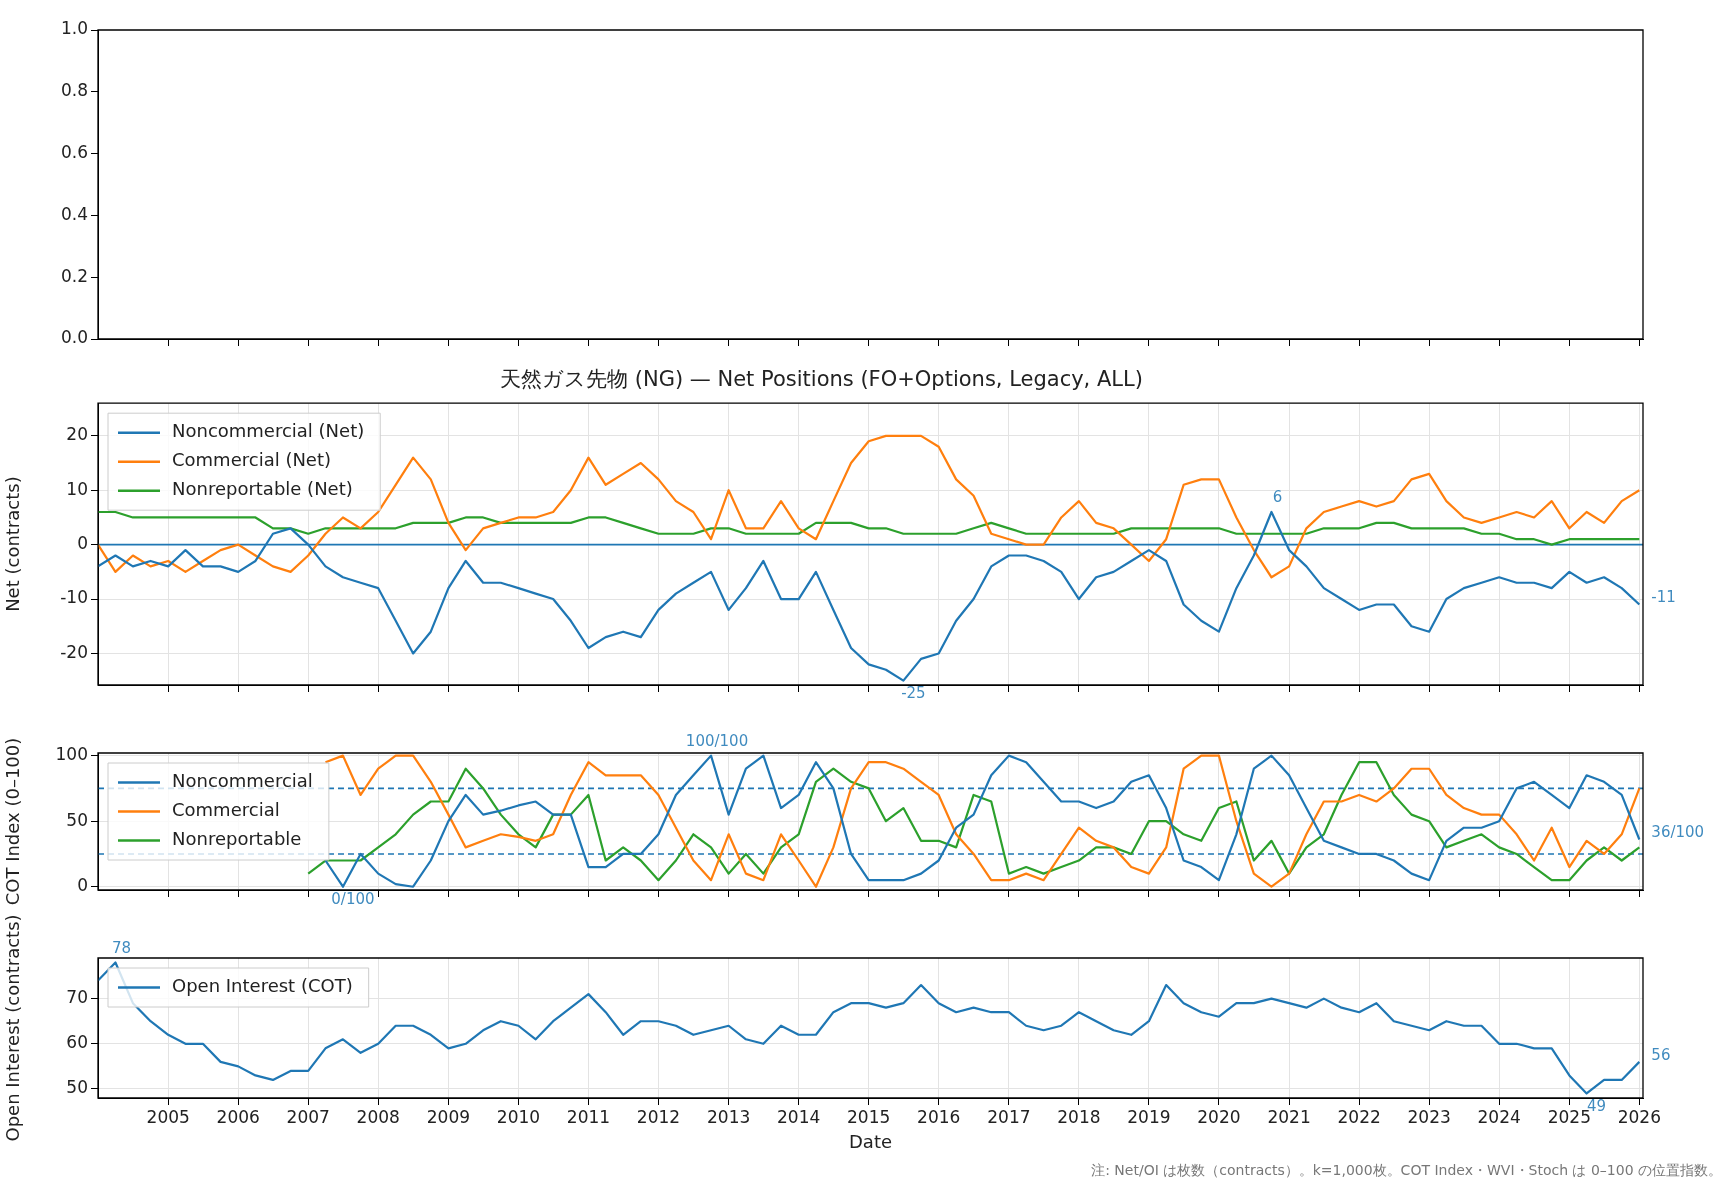 This screenshot has width=1728, height=1180. Describe the element at coordinates (939, 1116) in the screenshot. I see `x-tick-label: 2016` at that location.